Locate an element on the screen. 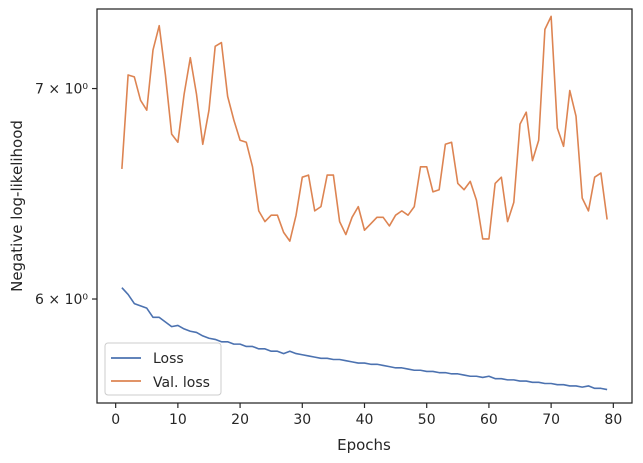  y-axis-ticks: 6 × 10⁰ 7 × 10⁰ is located at coordinates (66, 195).